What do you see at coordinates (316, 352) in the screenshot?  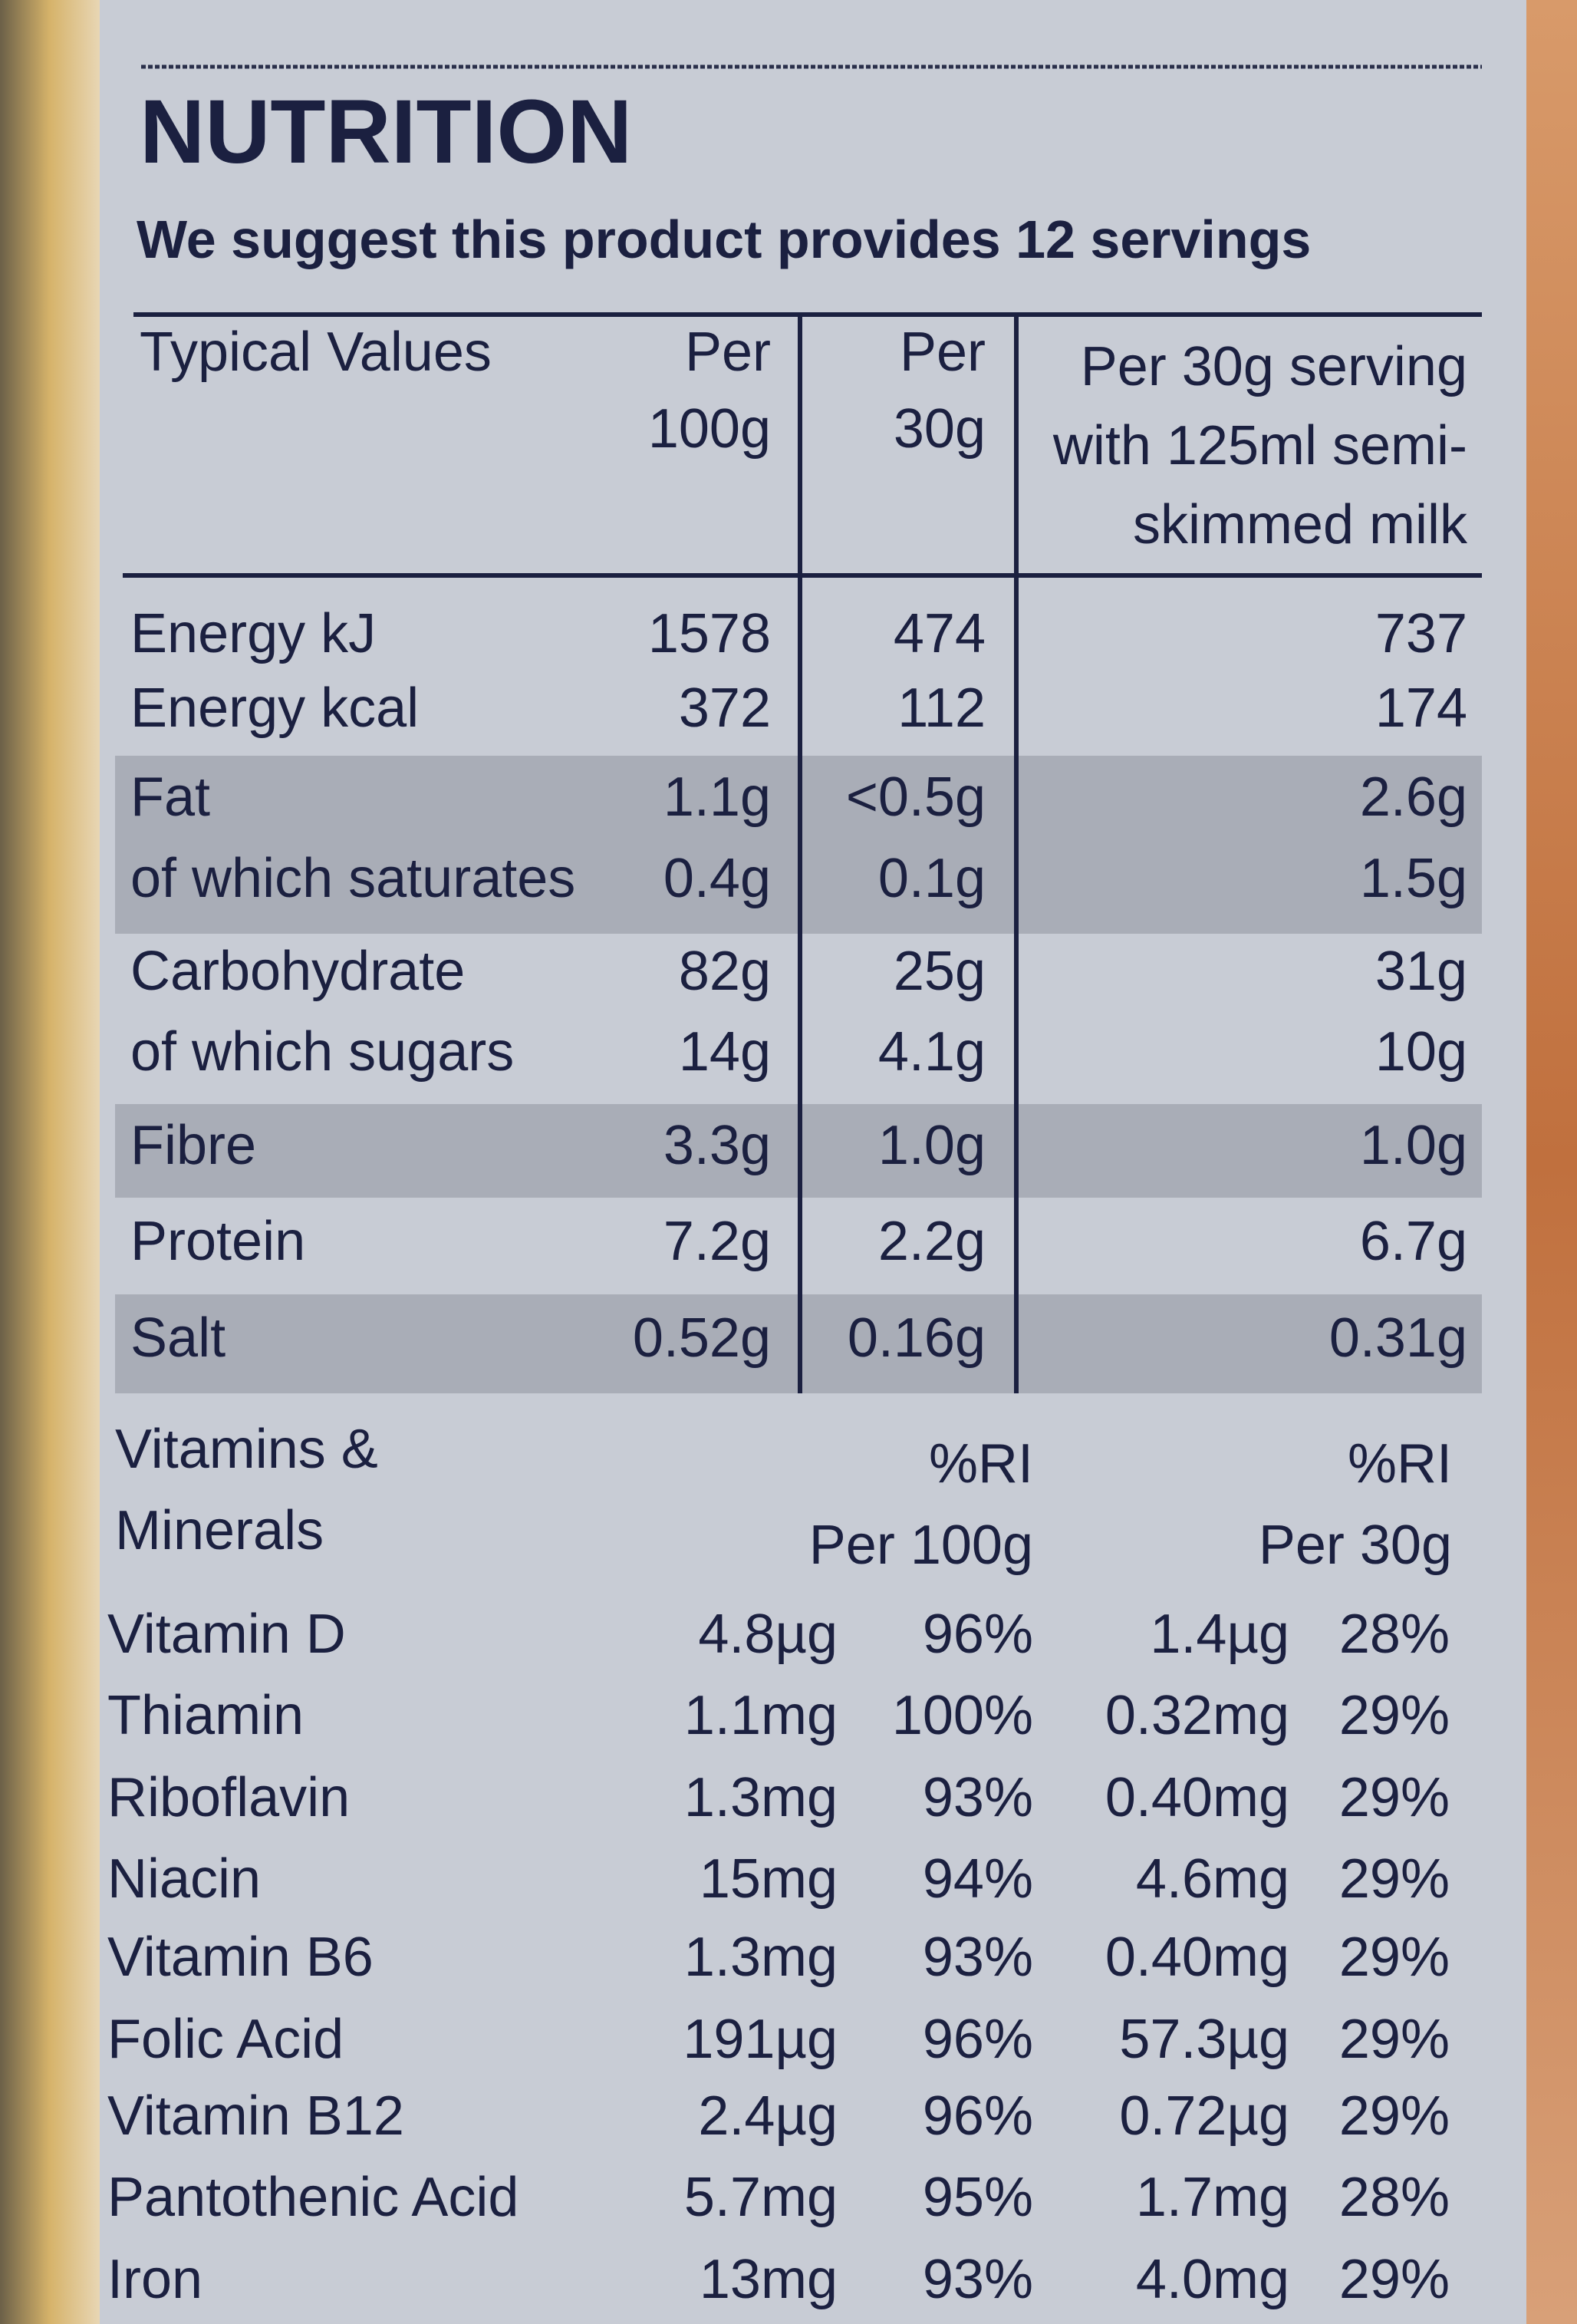 I see `column-header: Typical Values` at bounding box center [316, 352].